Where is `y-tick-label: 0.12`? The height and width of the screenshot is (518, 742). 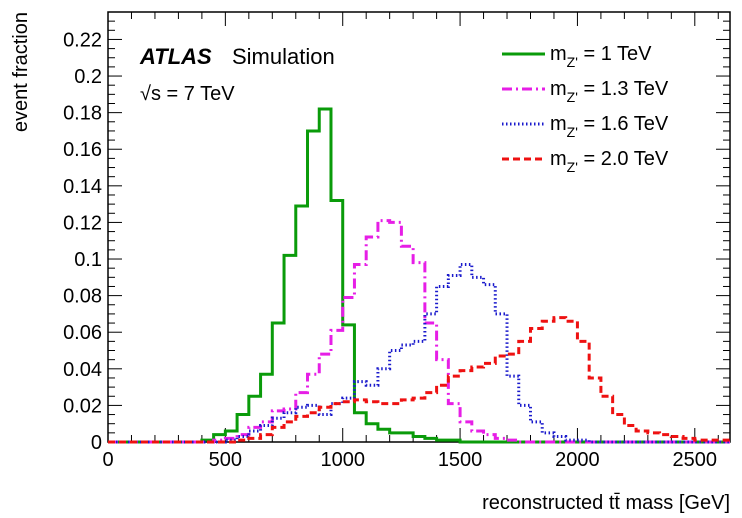 y-tick-label: 0.12 is located at coordinates (82, 223).